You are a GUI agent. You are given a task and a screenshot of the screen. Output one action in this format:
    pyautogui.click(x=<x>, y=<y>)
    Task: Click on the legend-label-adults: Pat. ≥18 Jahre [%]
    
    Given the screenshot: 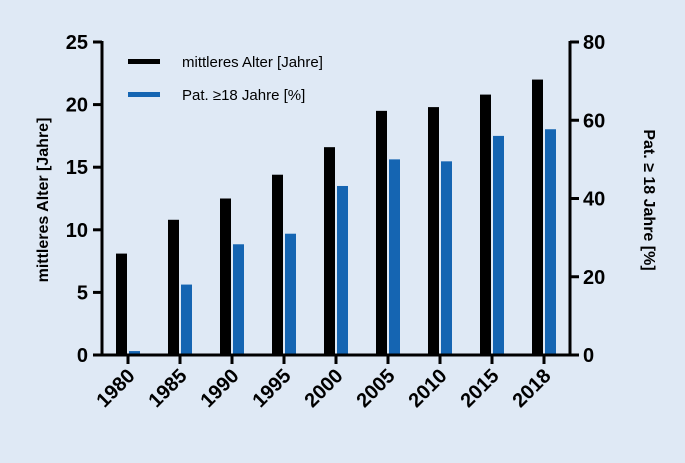 What is the action you would take?
    pyautogui.click(x=243, y=95)
    